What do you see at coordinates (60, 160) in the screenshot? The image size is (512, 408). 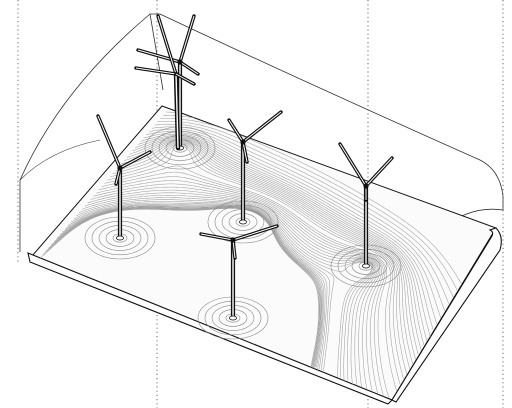 I see `flow-domain-rear-edge` at bounding box center [60, 160].